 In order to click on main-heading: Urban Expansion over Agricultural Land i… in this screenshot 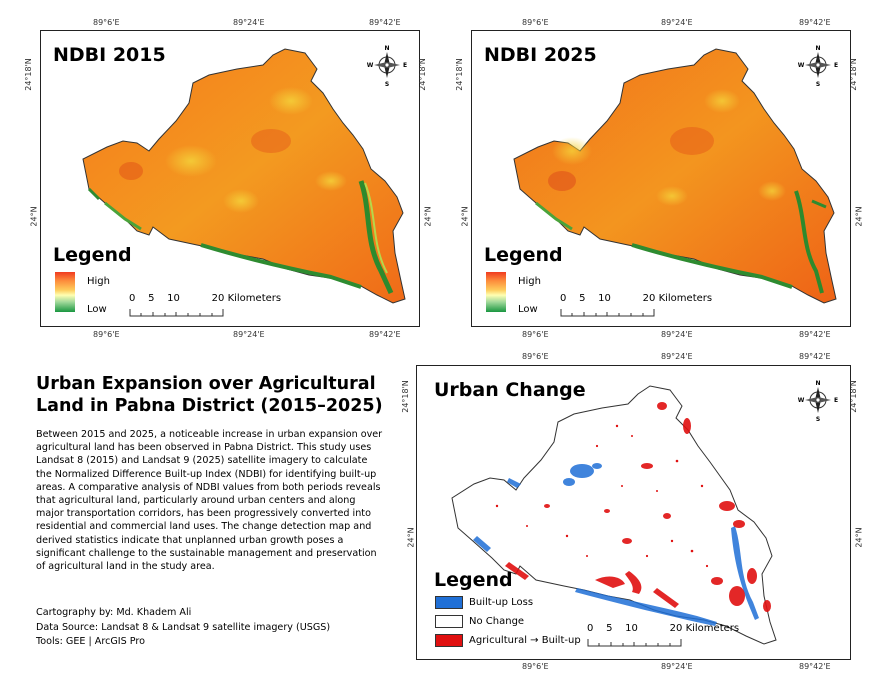, I will do `click(209, 395)`.